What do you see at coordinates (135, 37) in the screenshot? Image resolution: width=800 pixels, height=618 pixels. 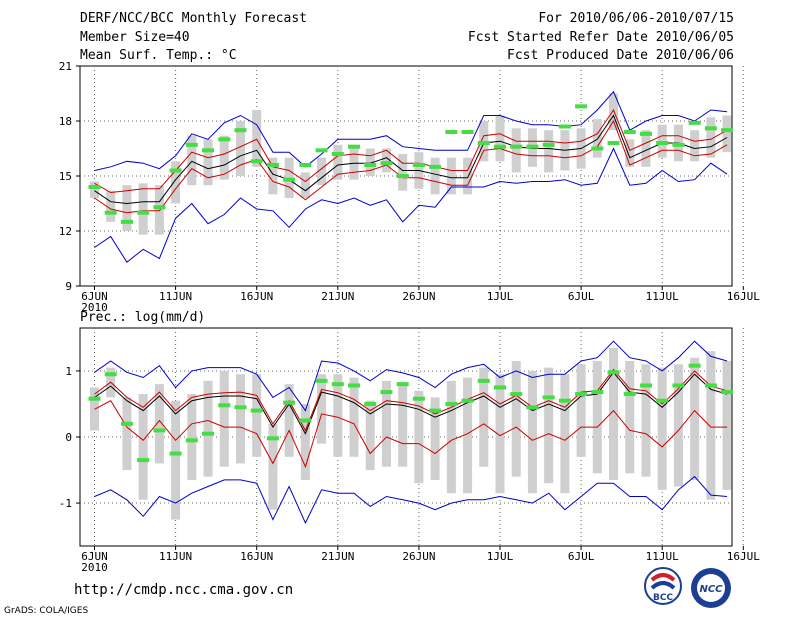 I see `member-size-label: Member Size=40` at bounding box center [135, 37].